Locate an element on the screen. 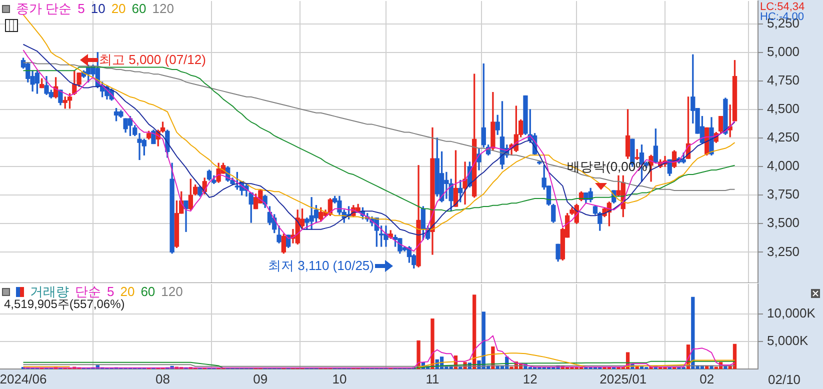 This screenshot has height=389, width=823. y-tick-label: 3,250 is located at coordinates (783, 251).